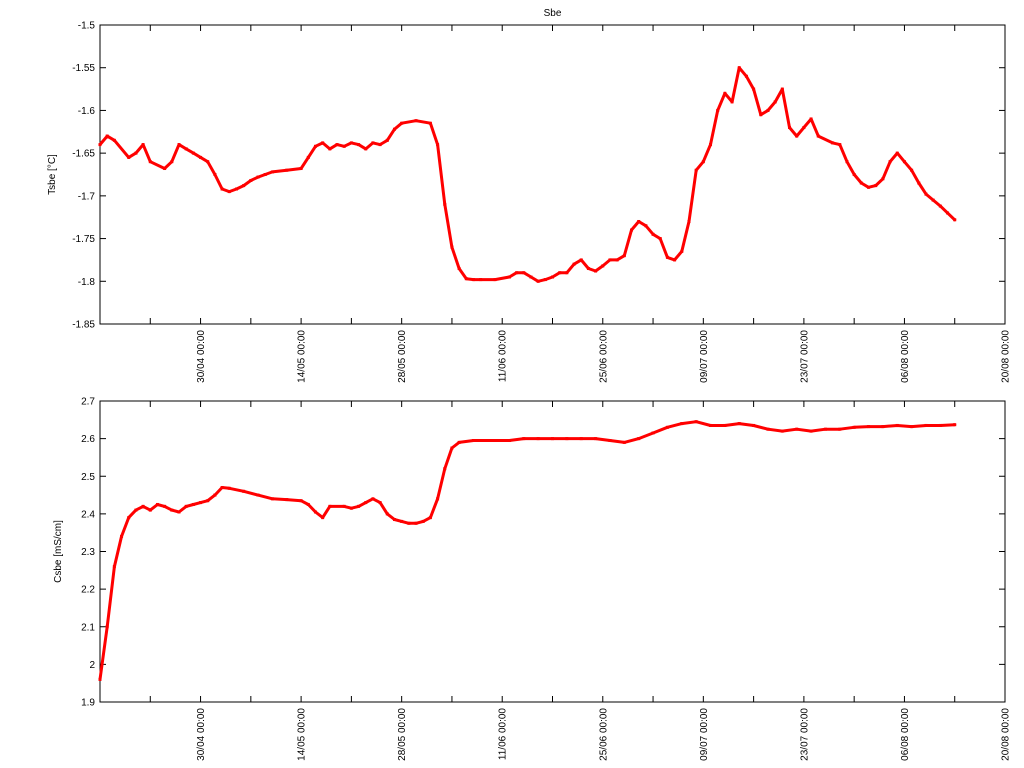 This screenshot has width=1024, height=768. I want to click on x-tick-label: 09/07 00:00, so click(704, 356).